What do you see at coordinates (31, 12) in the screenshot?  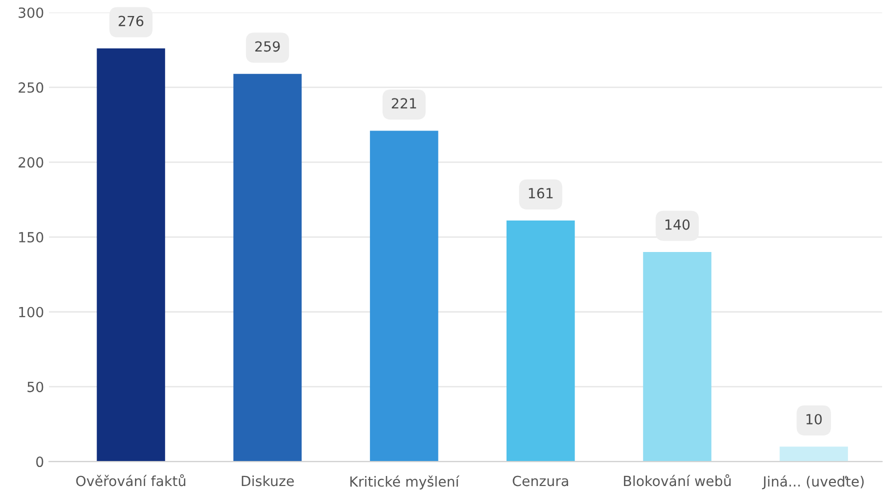 I see `y-tick-label: 300` at bounding box center [31, 12].